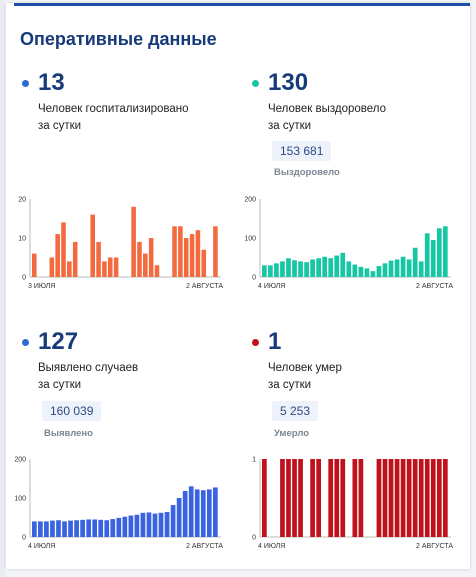 This screenshot has height=577, width=476. Describe the element at coordinates (118, 39) in the screenshot. I see `page-title: Оперативные данные` at that location.